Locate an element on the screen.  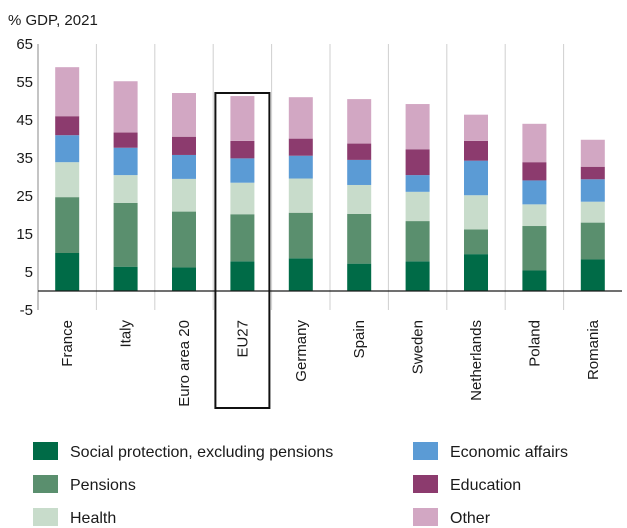
highlight-box is located at coordinates (242, 250).